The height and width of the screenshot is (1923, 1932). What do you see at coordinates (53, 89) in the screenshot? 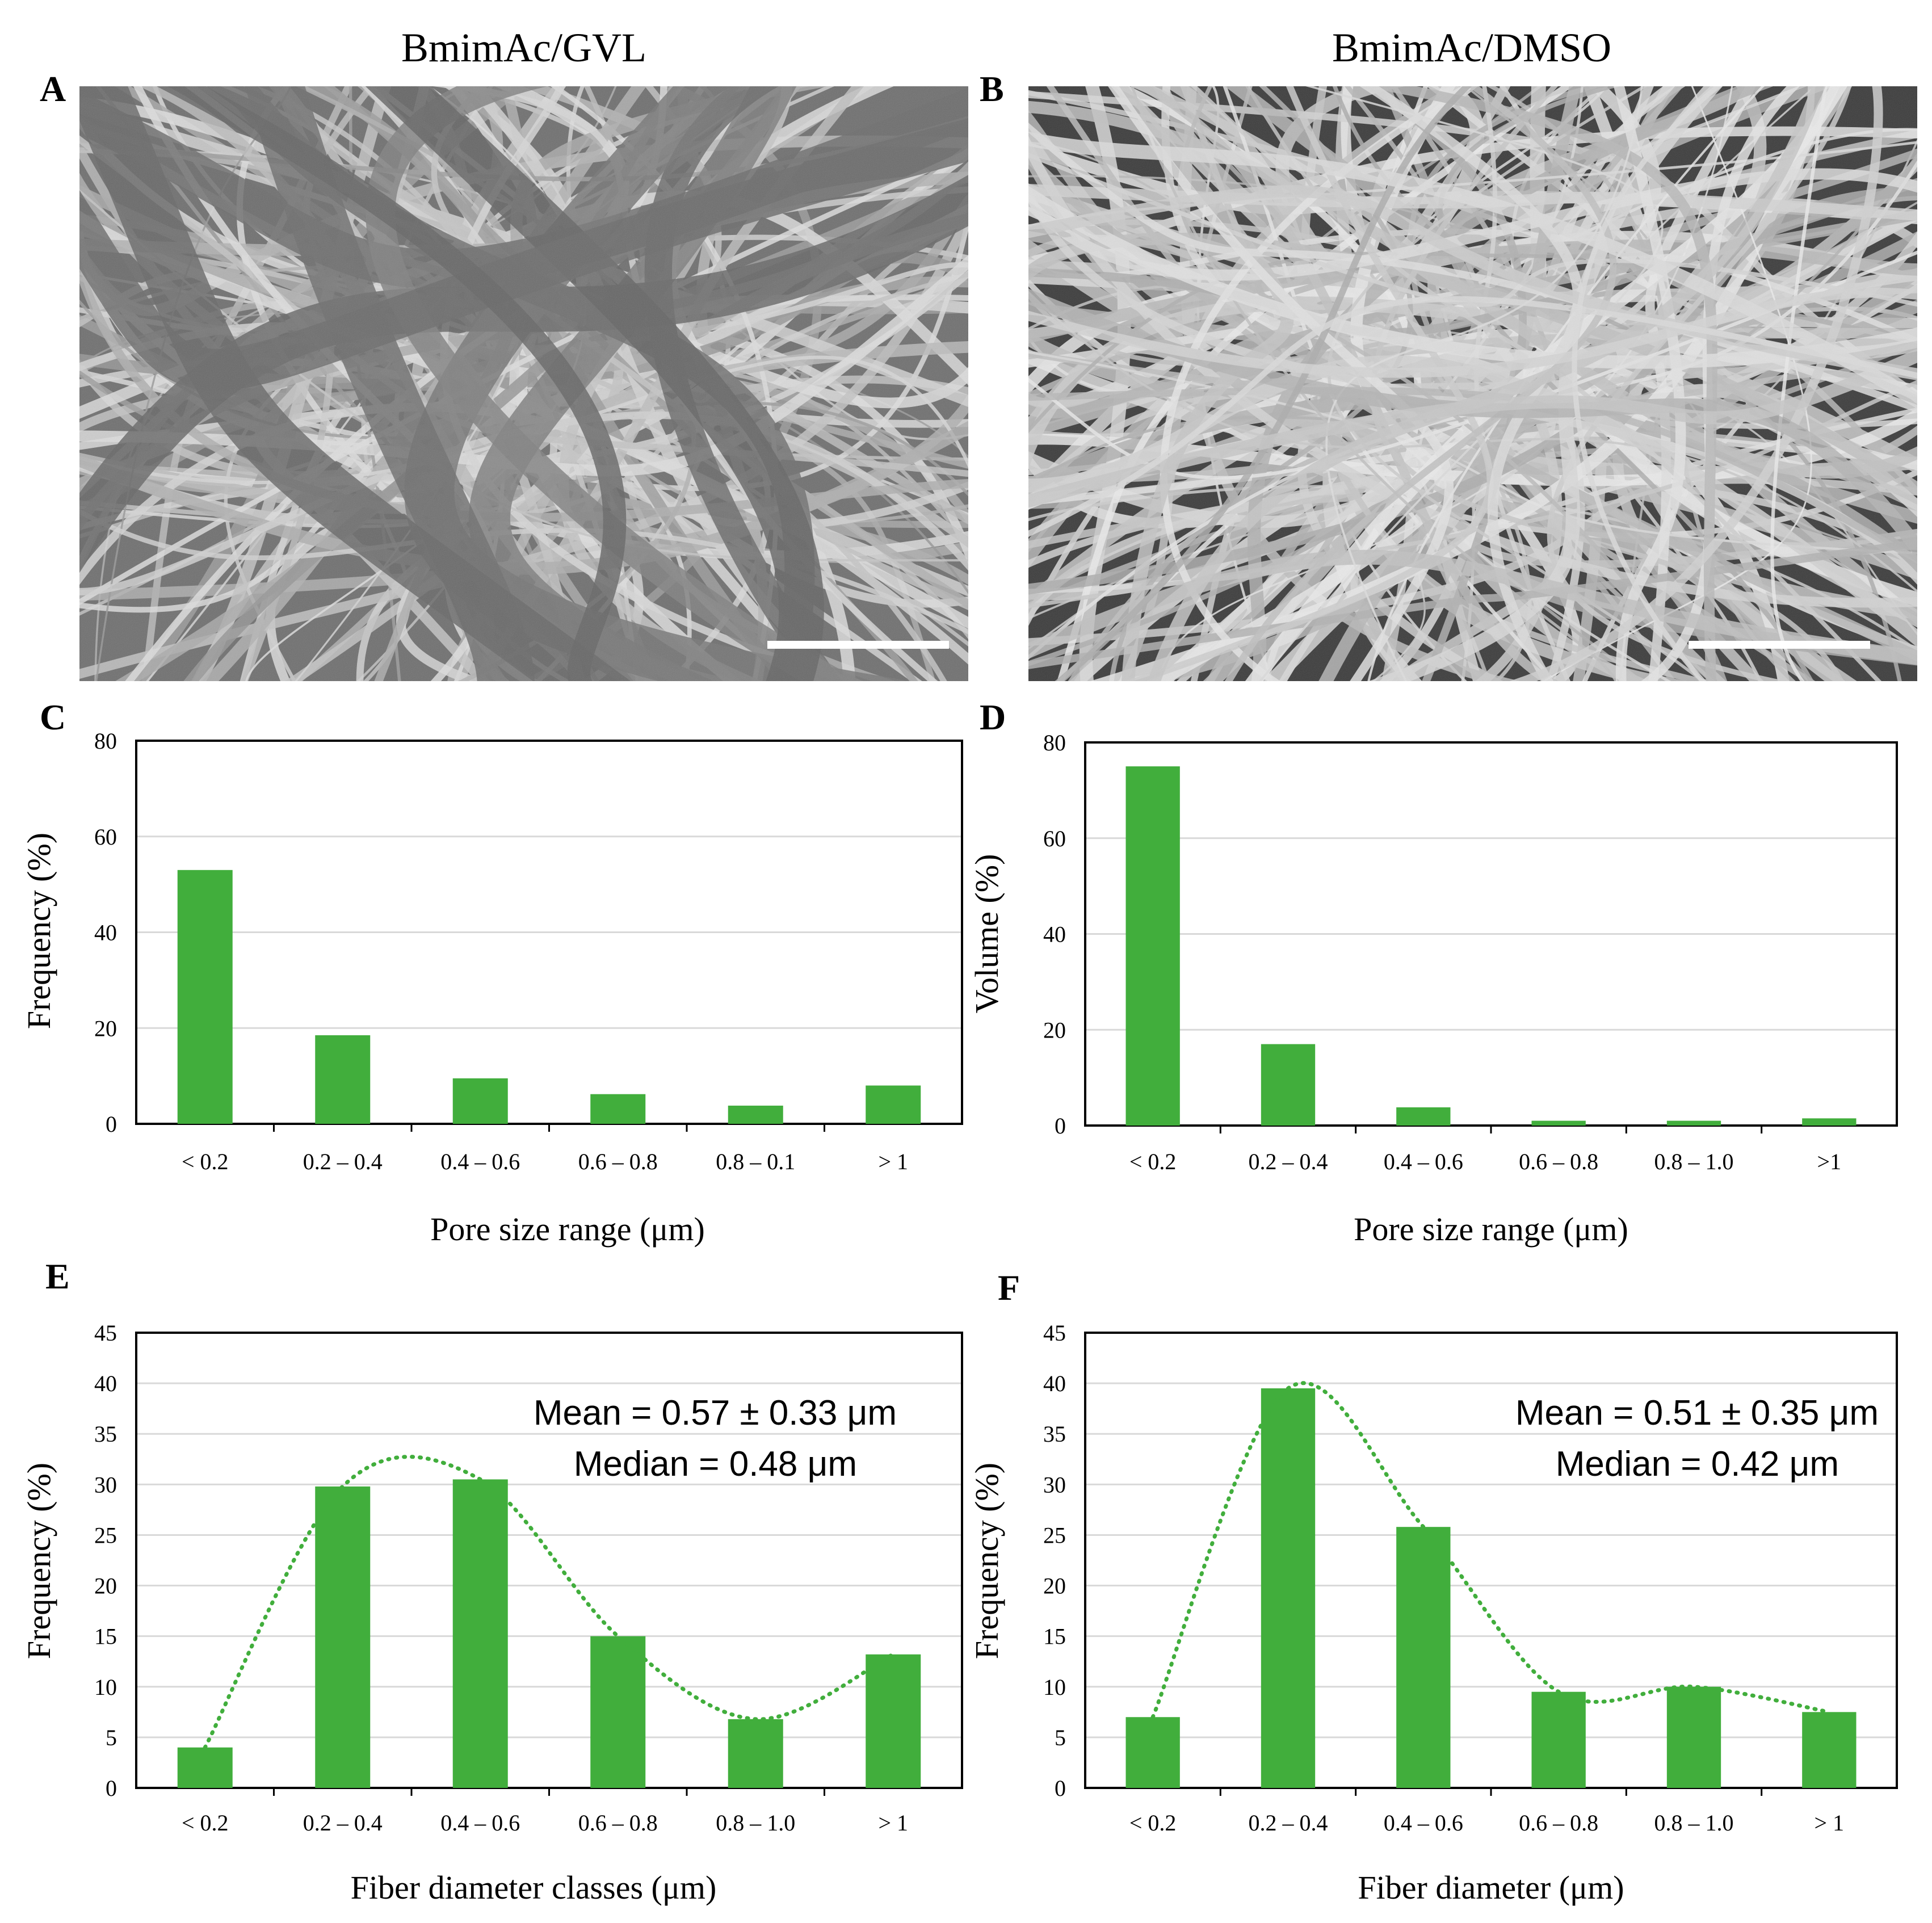
I see `panel-letter-a: A` at bounding box center [53, 89].